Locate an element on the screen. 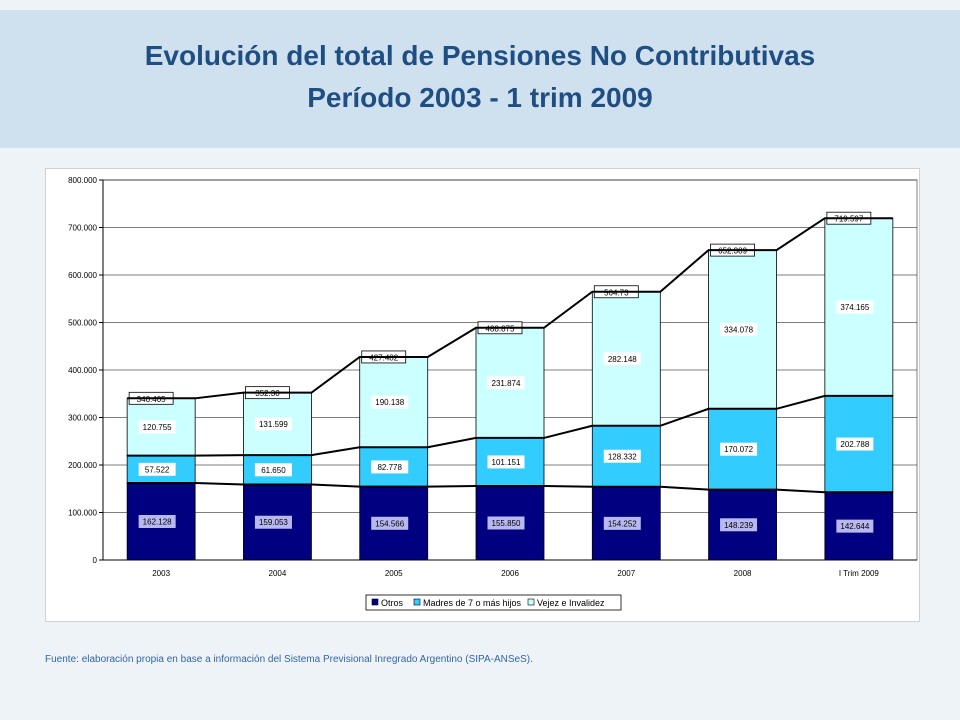 The height and width of the screenshot is (720, 960). data-label: 148.239 is located at coordinates (738, 525).